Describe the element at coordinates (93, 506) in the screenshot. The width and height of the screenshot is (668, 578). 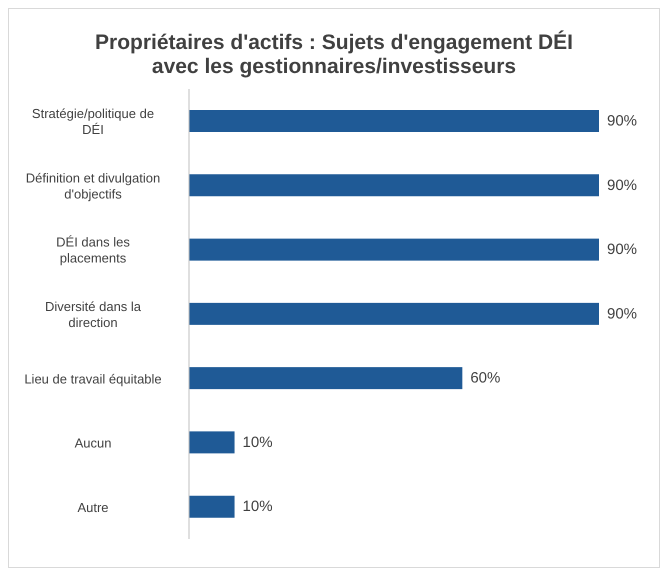
I see `y-tick-label: Autre` at that location.